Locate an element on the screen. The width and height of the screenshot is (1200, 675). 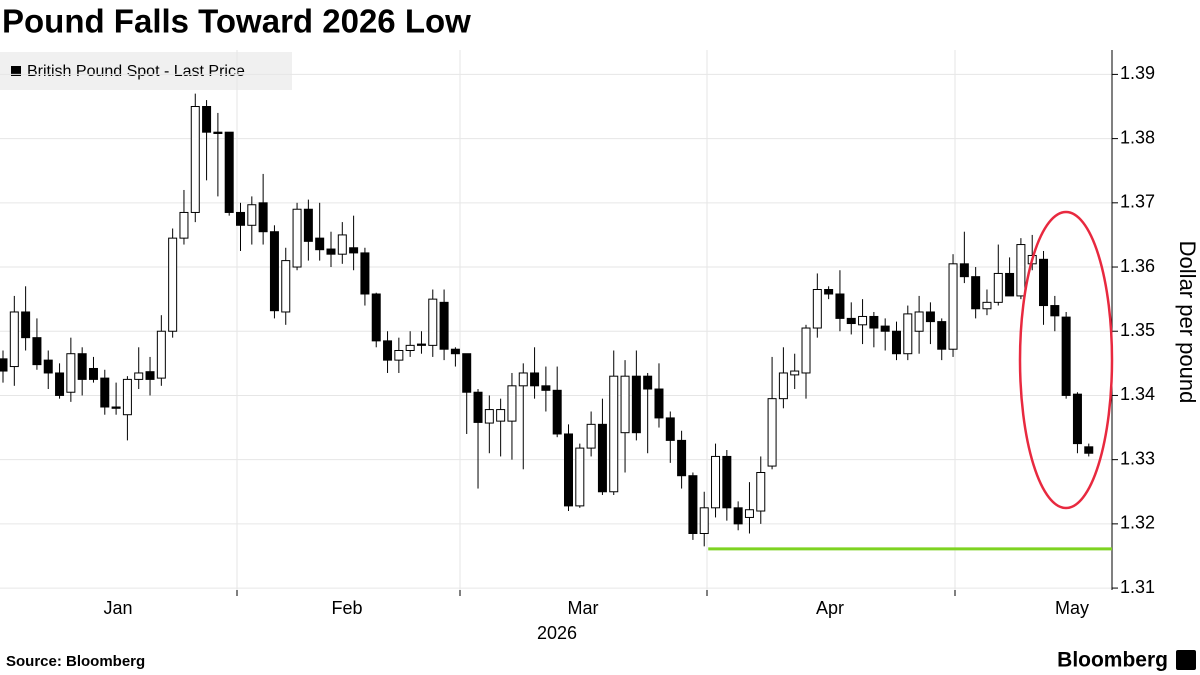
x-tick-label: Mar is located at coordinates (583, 608).